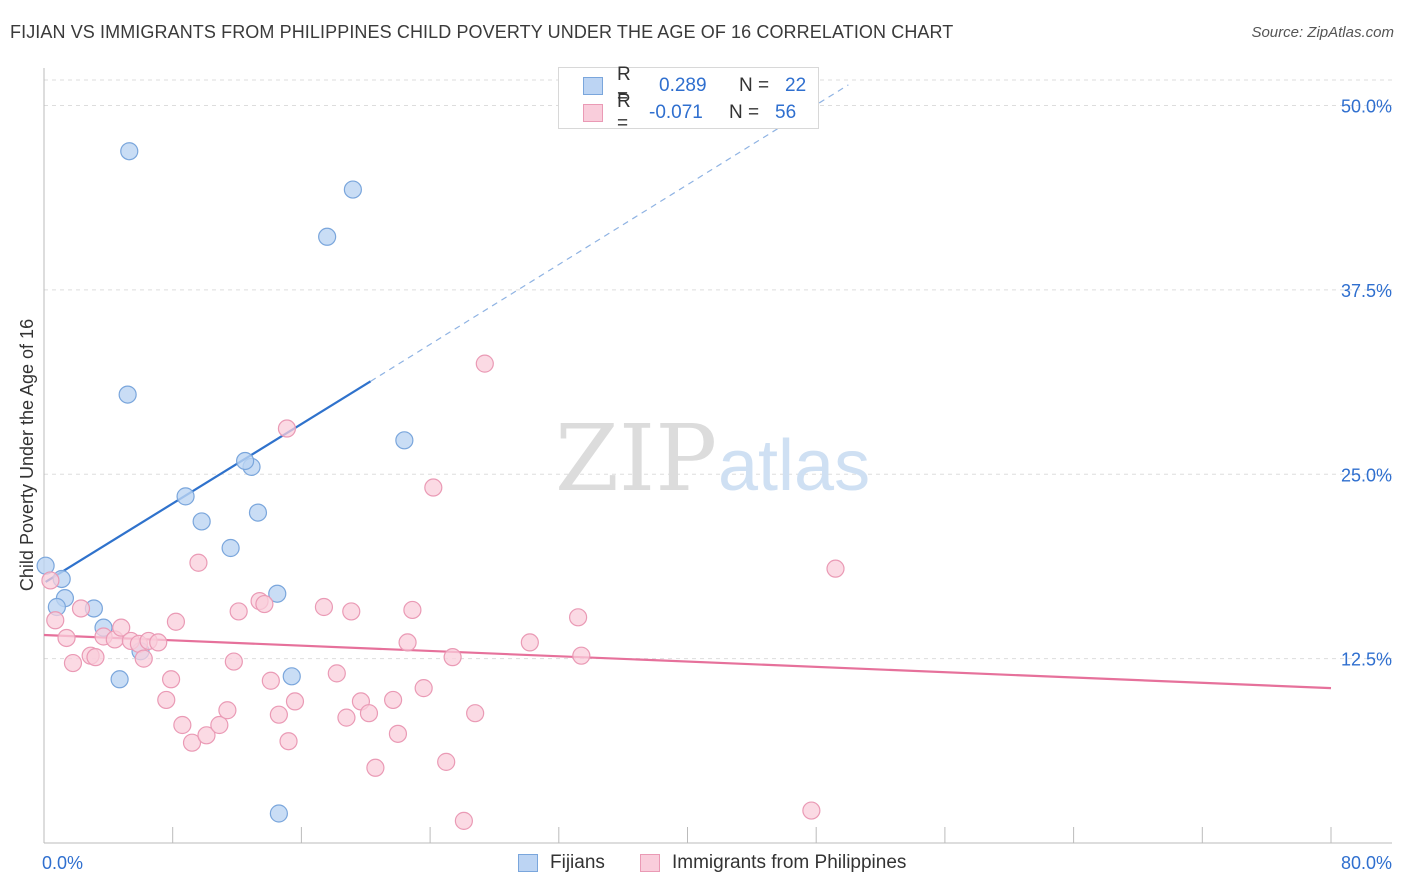 Image resolution: width=1406 pixels, height=892 pixels. Describe the element at coordinates (62, 863) in the screenshot. I see `x-tick-label-min: 0.0%` at that location.